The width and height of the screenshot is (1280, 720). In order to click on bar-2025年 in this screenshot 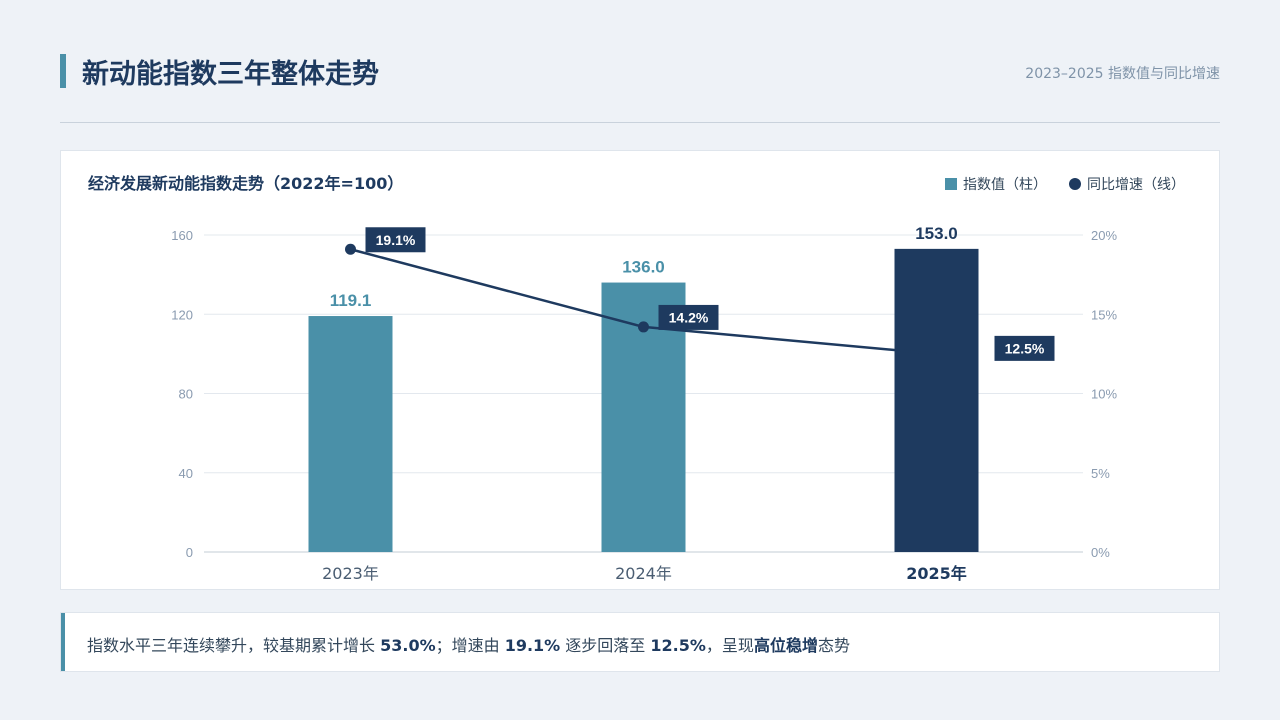, I will do `click(936, 400)`.